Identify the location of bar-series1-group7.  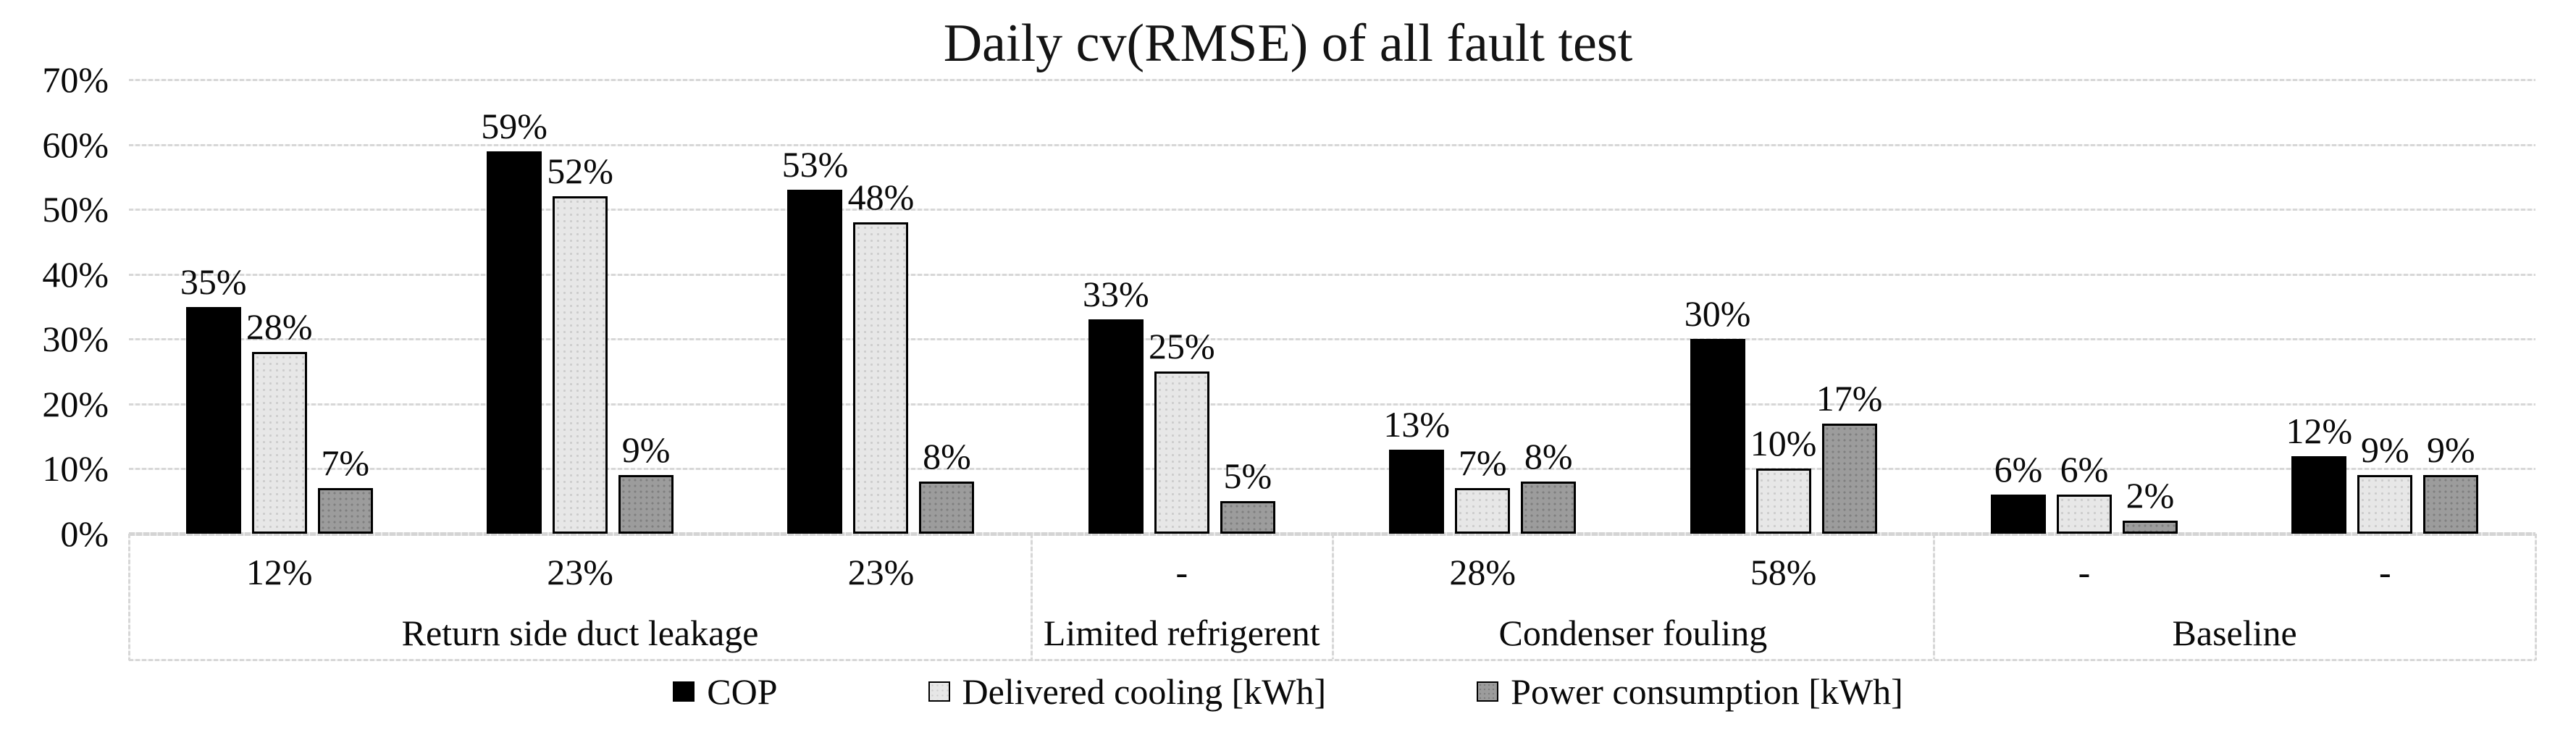
(2084, 514).